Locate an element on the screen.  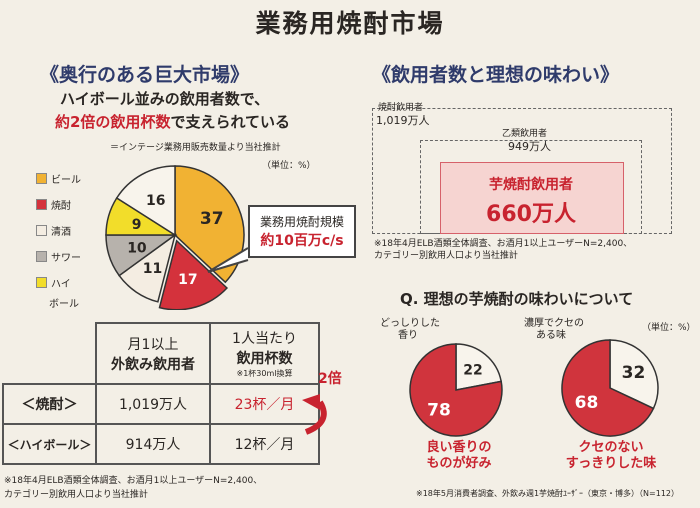
question-title: Q. 理想の芋焼酎の味わいについて is located at coordinates (517, 299).